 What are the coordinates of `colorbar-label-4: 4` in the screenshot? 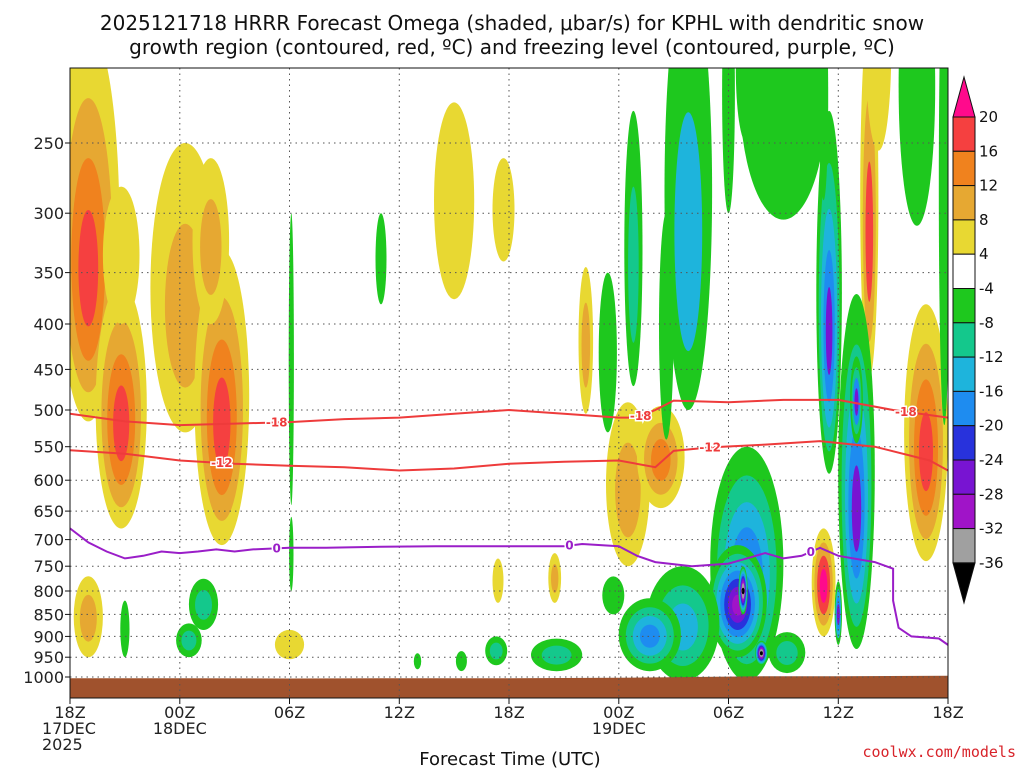 It's located at (984, 254).